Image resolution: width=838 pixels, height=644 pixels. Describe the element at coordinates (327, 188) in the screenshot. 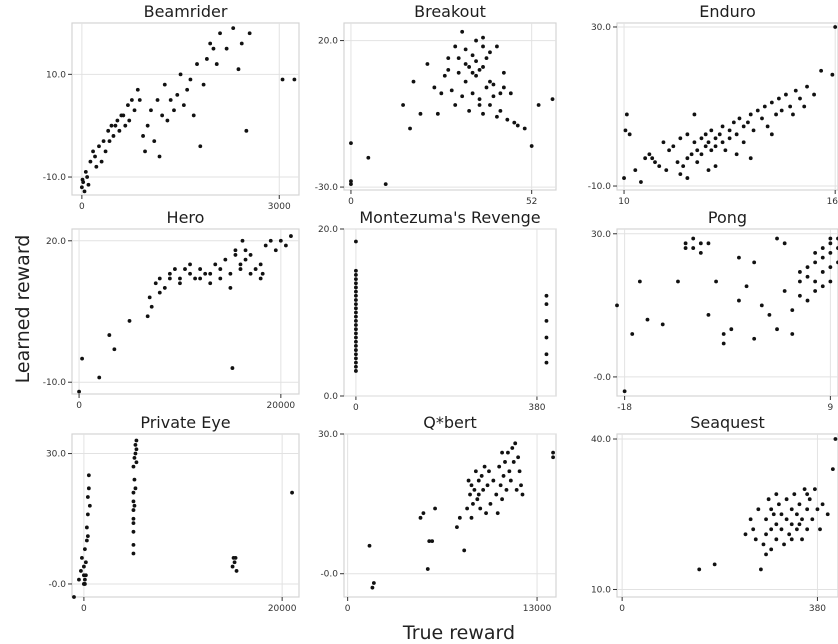

I see `y-tick-label: -30.0` at that location.